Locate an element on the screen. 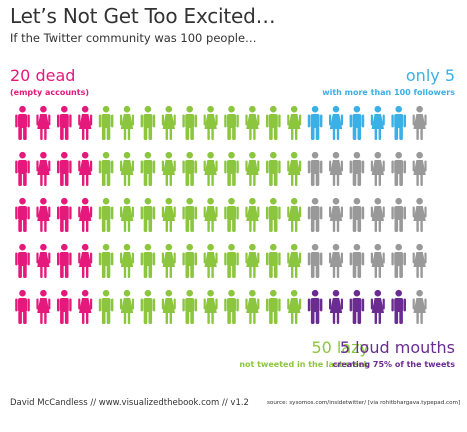  label-followers-sub: with more than 100 followers is located at coordinates (388, 92).